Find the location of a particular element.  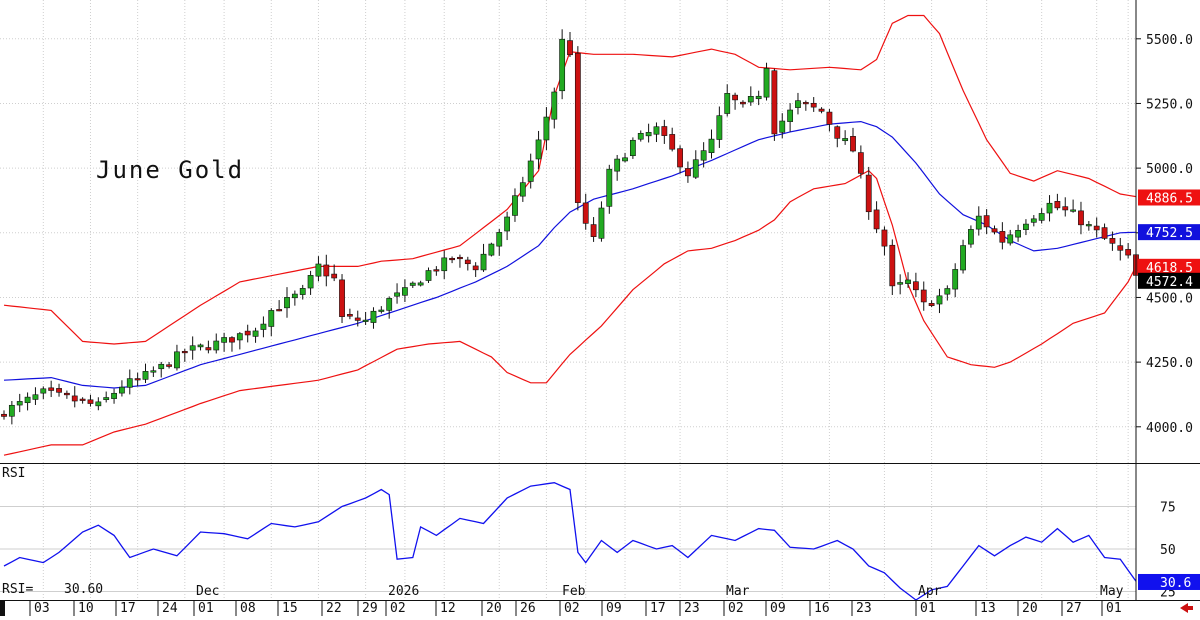

day-label: 03 is located at coordinates (42, 608).